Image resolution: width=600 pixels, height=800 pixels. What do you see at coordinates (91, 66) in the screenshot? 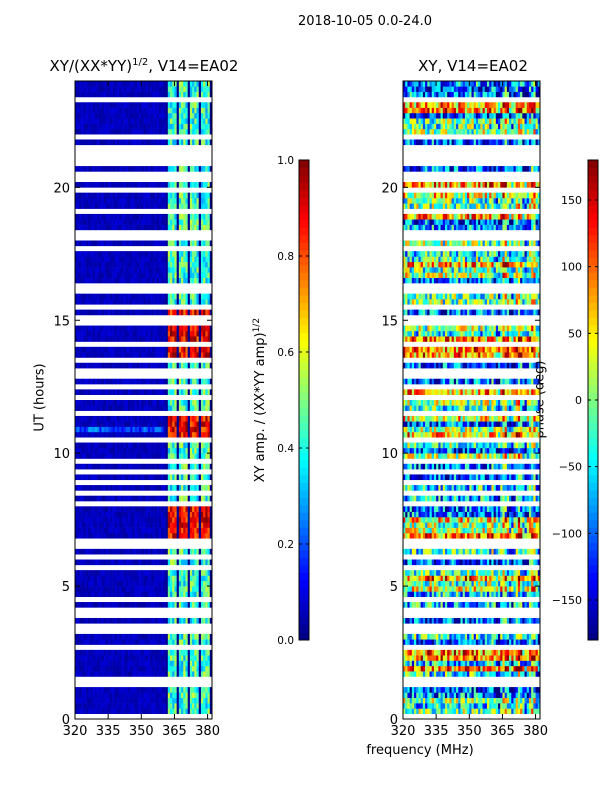
I see `left-title-main: XY/(XX*YY)` at bounding box center [91, 66].